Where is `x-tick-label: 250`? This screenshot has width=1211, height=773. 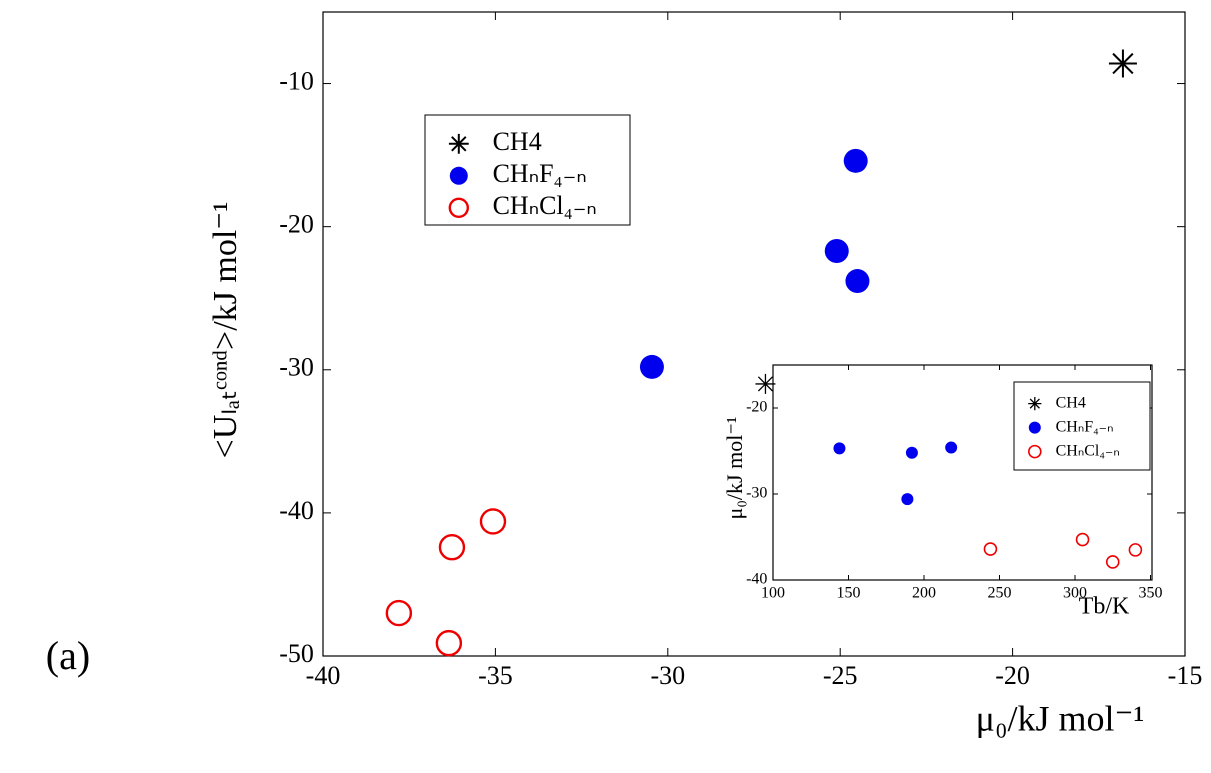
x-tick-label: 250 is located at coordinates (999, 592).